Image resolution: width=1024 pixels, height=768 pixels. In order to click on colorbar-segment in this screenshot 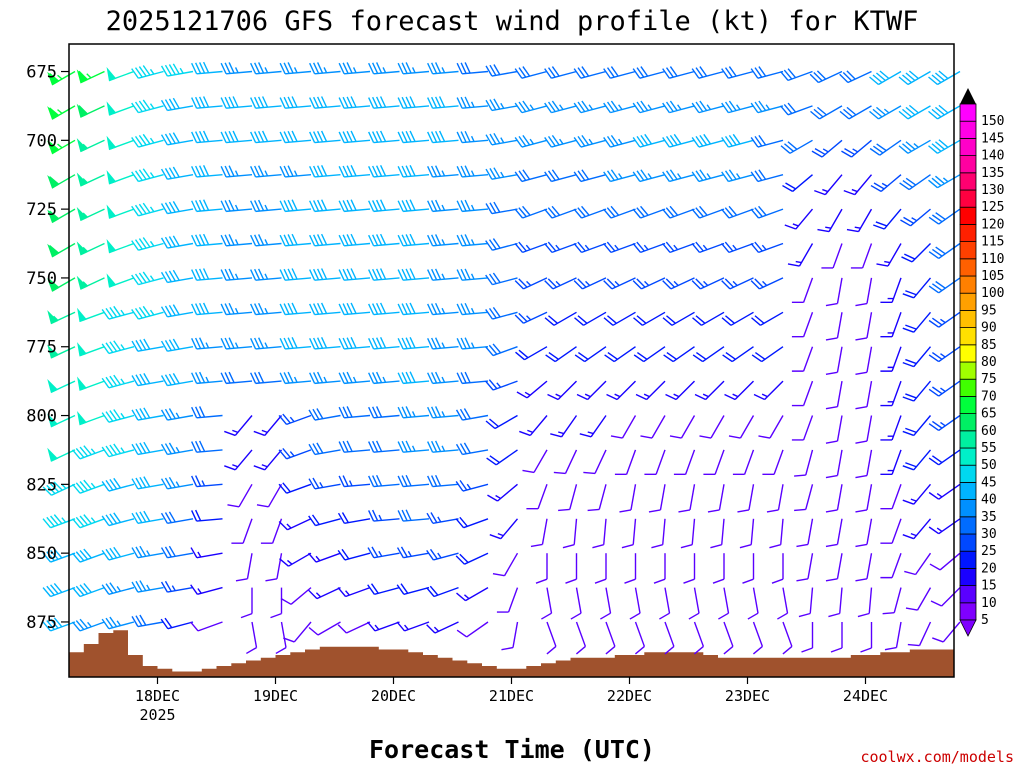, I will do `click(968, 336)`.